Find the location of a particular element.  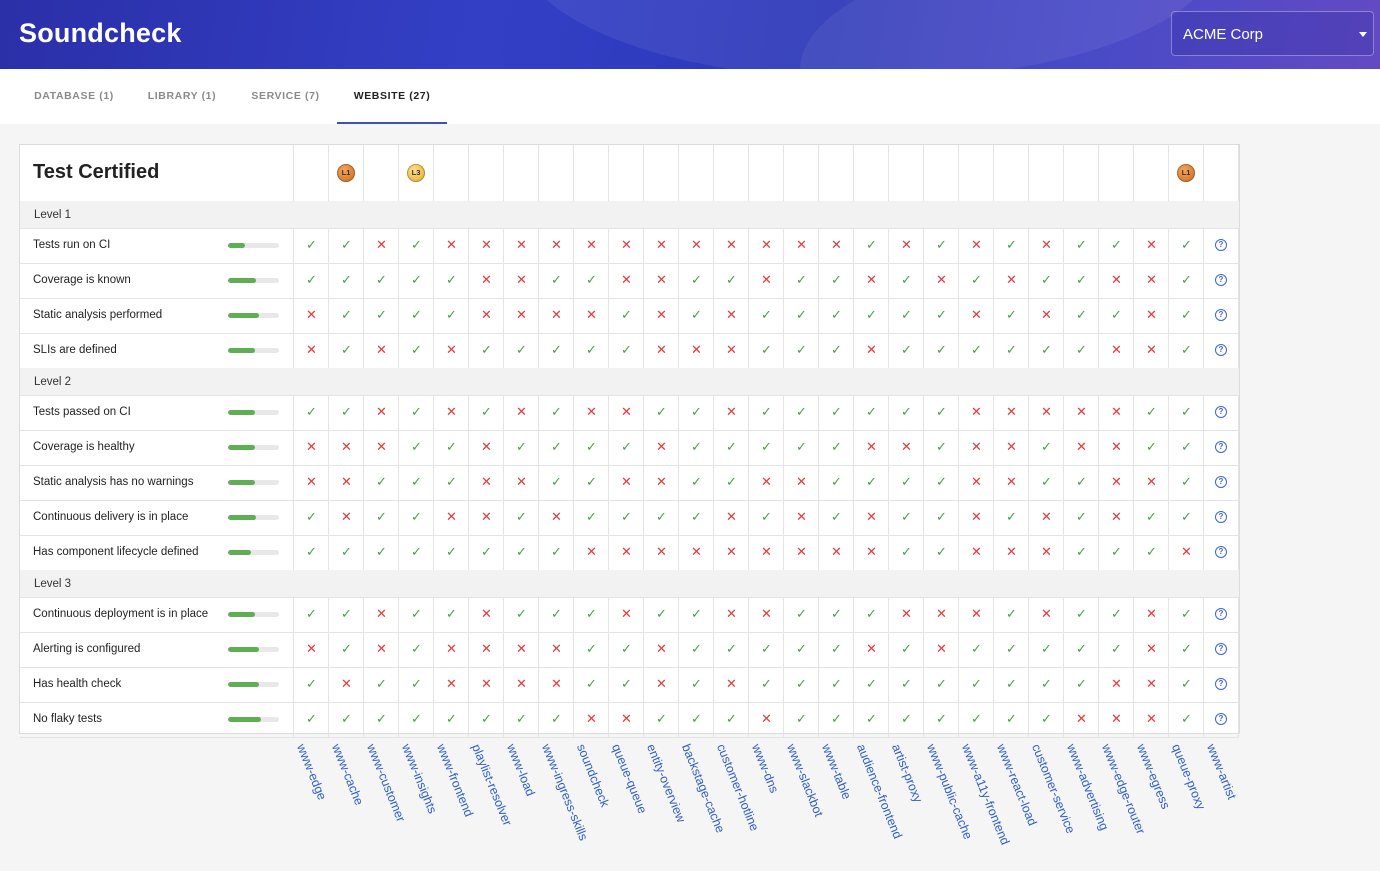

service-link: www-table is located at coordinates (836, 772).